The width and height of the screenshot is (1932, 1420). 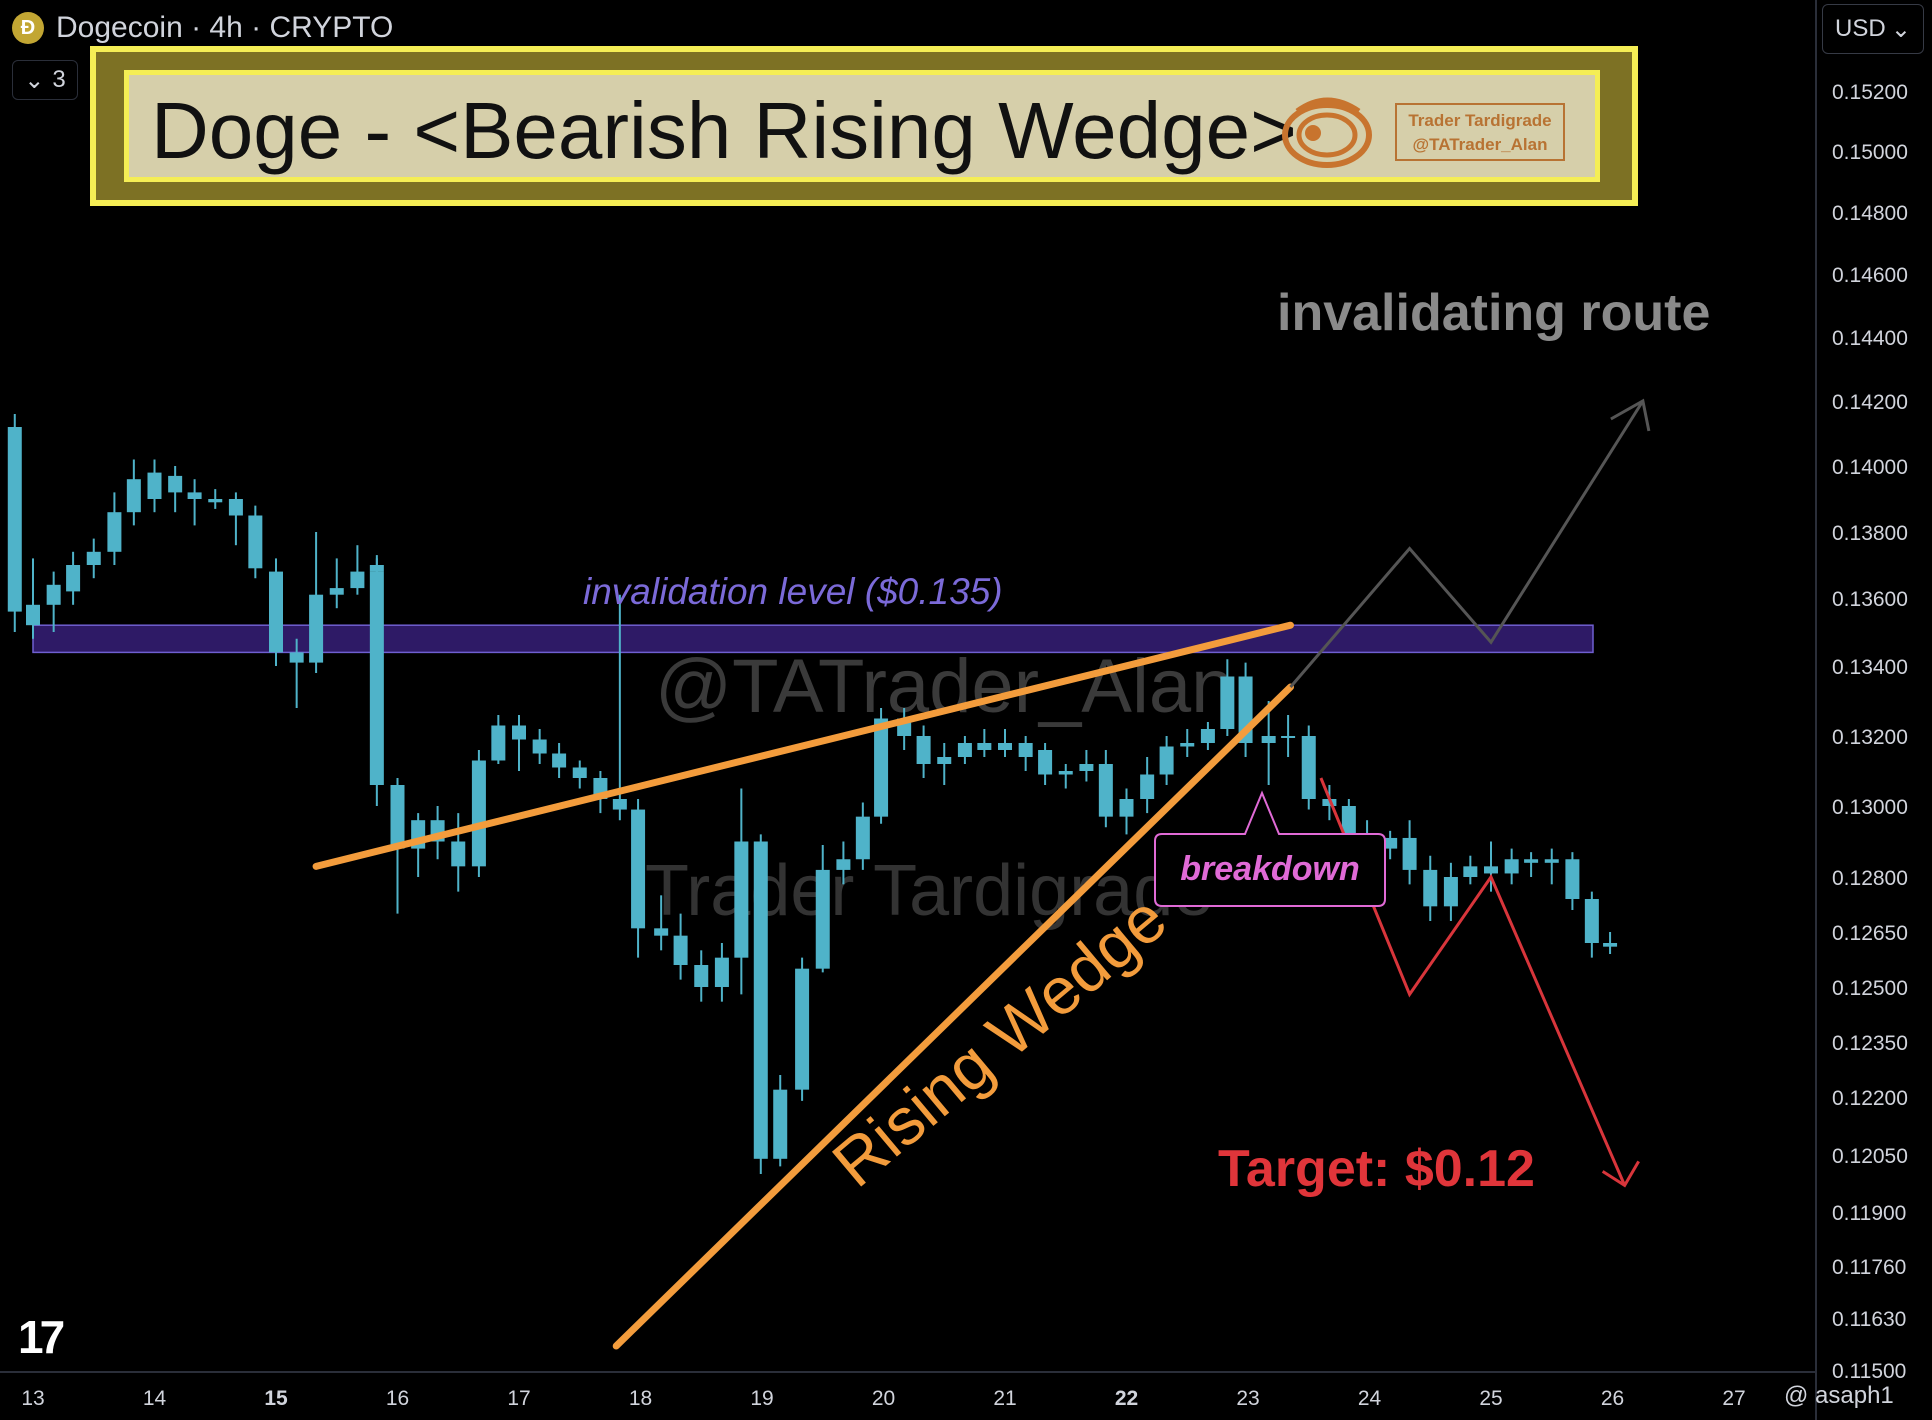 I want to click on target-label: Target: $0.12, so click(x=1376, y=1169).